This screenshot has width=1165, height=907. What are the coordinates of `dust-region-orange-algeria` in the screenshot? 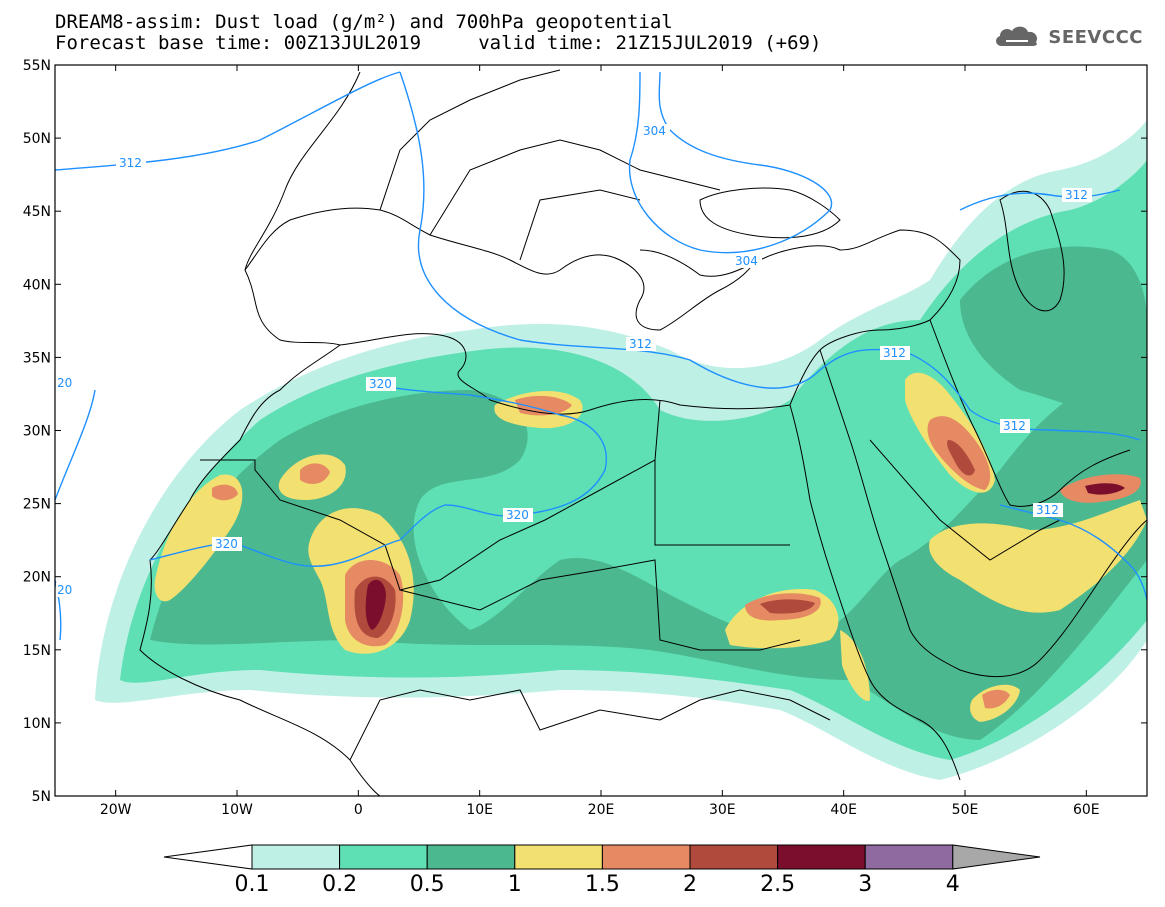 It's located at (315, 473).